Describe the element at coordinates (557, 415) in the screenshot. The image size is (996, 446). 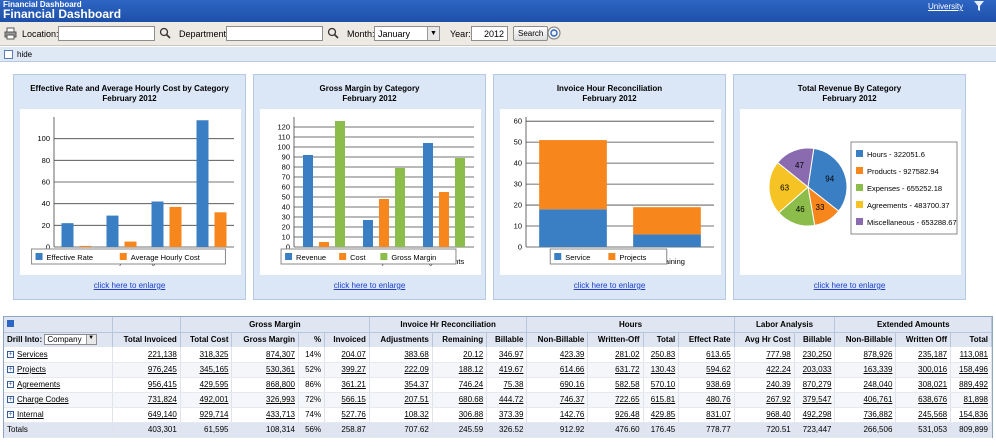
I see `table-cell: 142.76` at that location.